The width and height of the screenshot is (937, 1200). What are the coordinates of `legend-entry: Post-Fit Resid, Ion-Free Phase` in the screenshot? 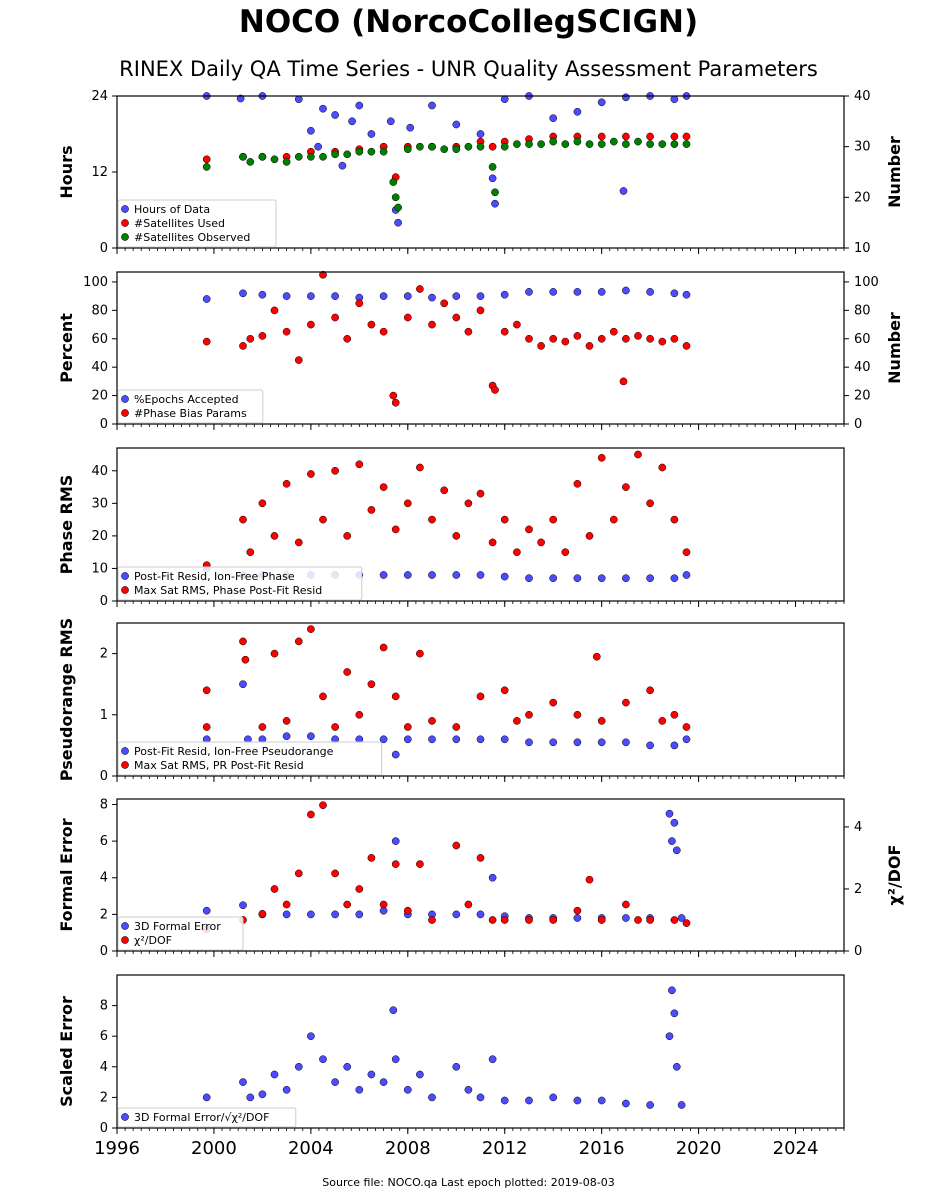 It's located at (214, 576).